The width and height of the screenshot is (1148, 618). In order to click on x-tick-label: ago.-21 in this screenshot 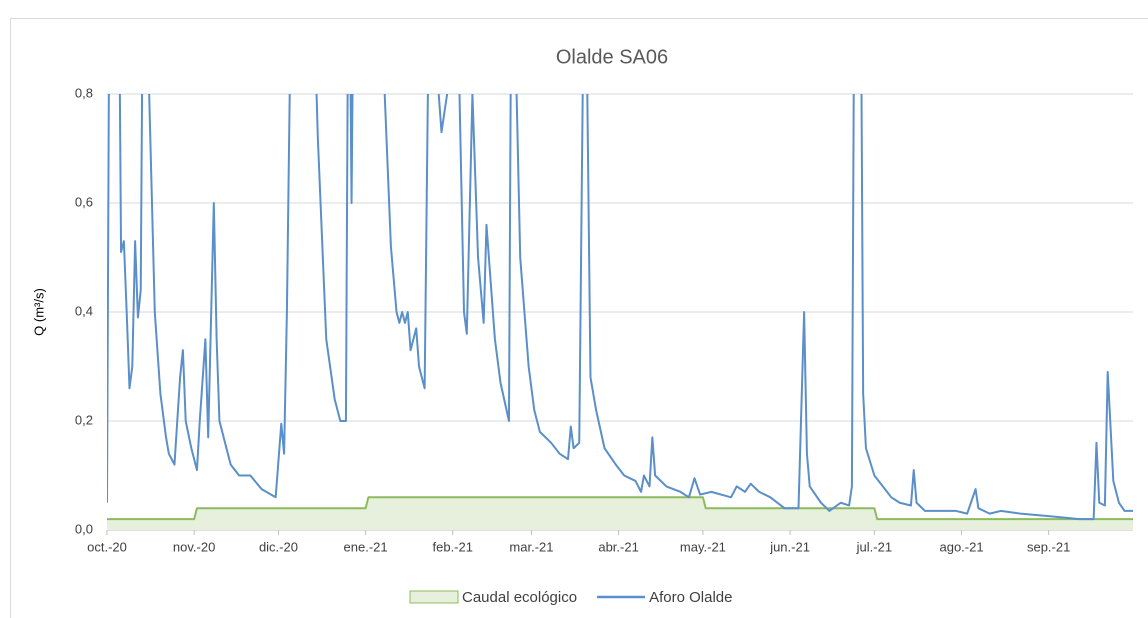, I will do `click(961, 546)`.